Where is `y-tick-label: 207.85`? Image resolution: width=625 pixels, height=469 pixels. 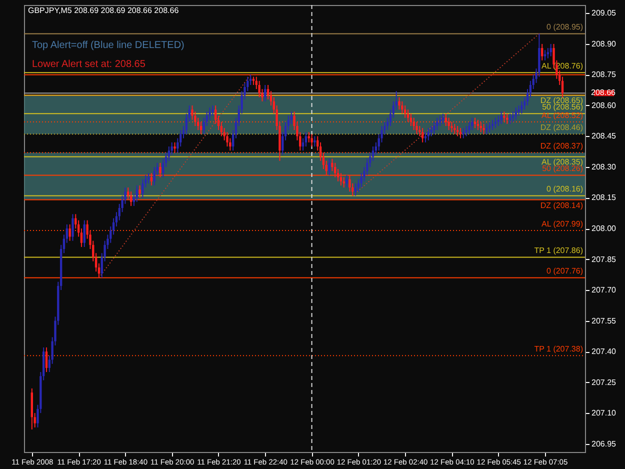 y-tick-label: 207.85 is located at coordinates (604, 259).